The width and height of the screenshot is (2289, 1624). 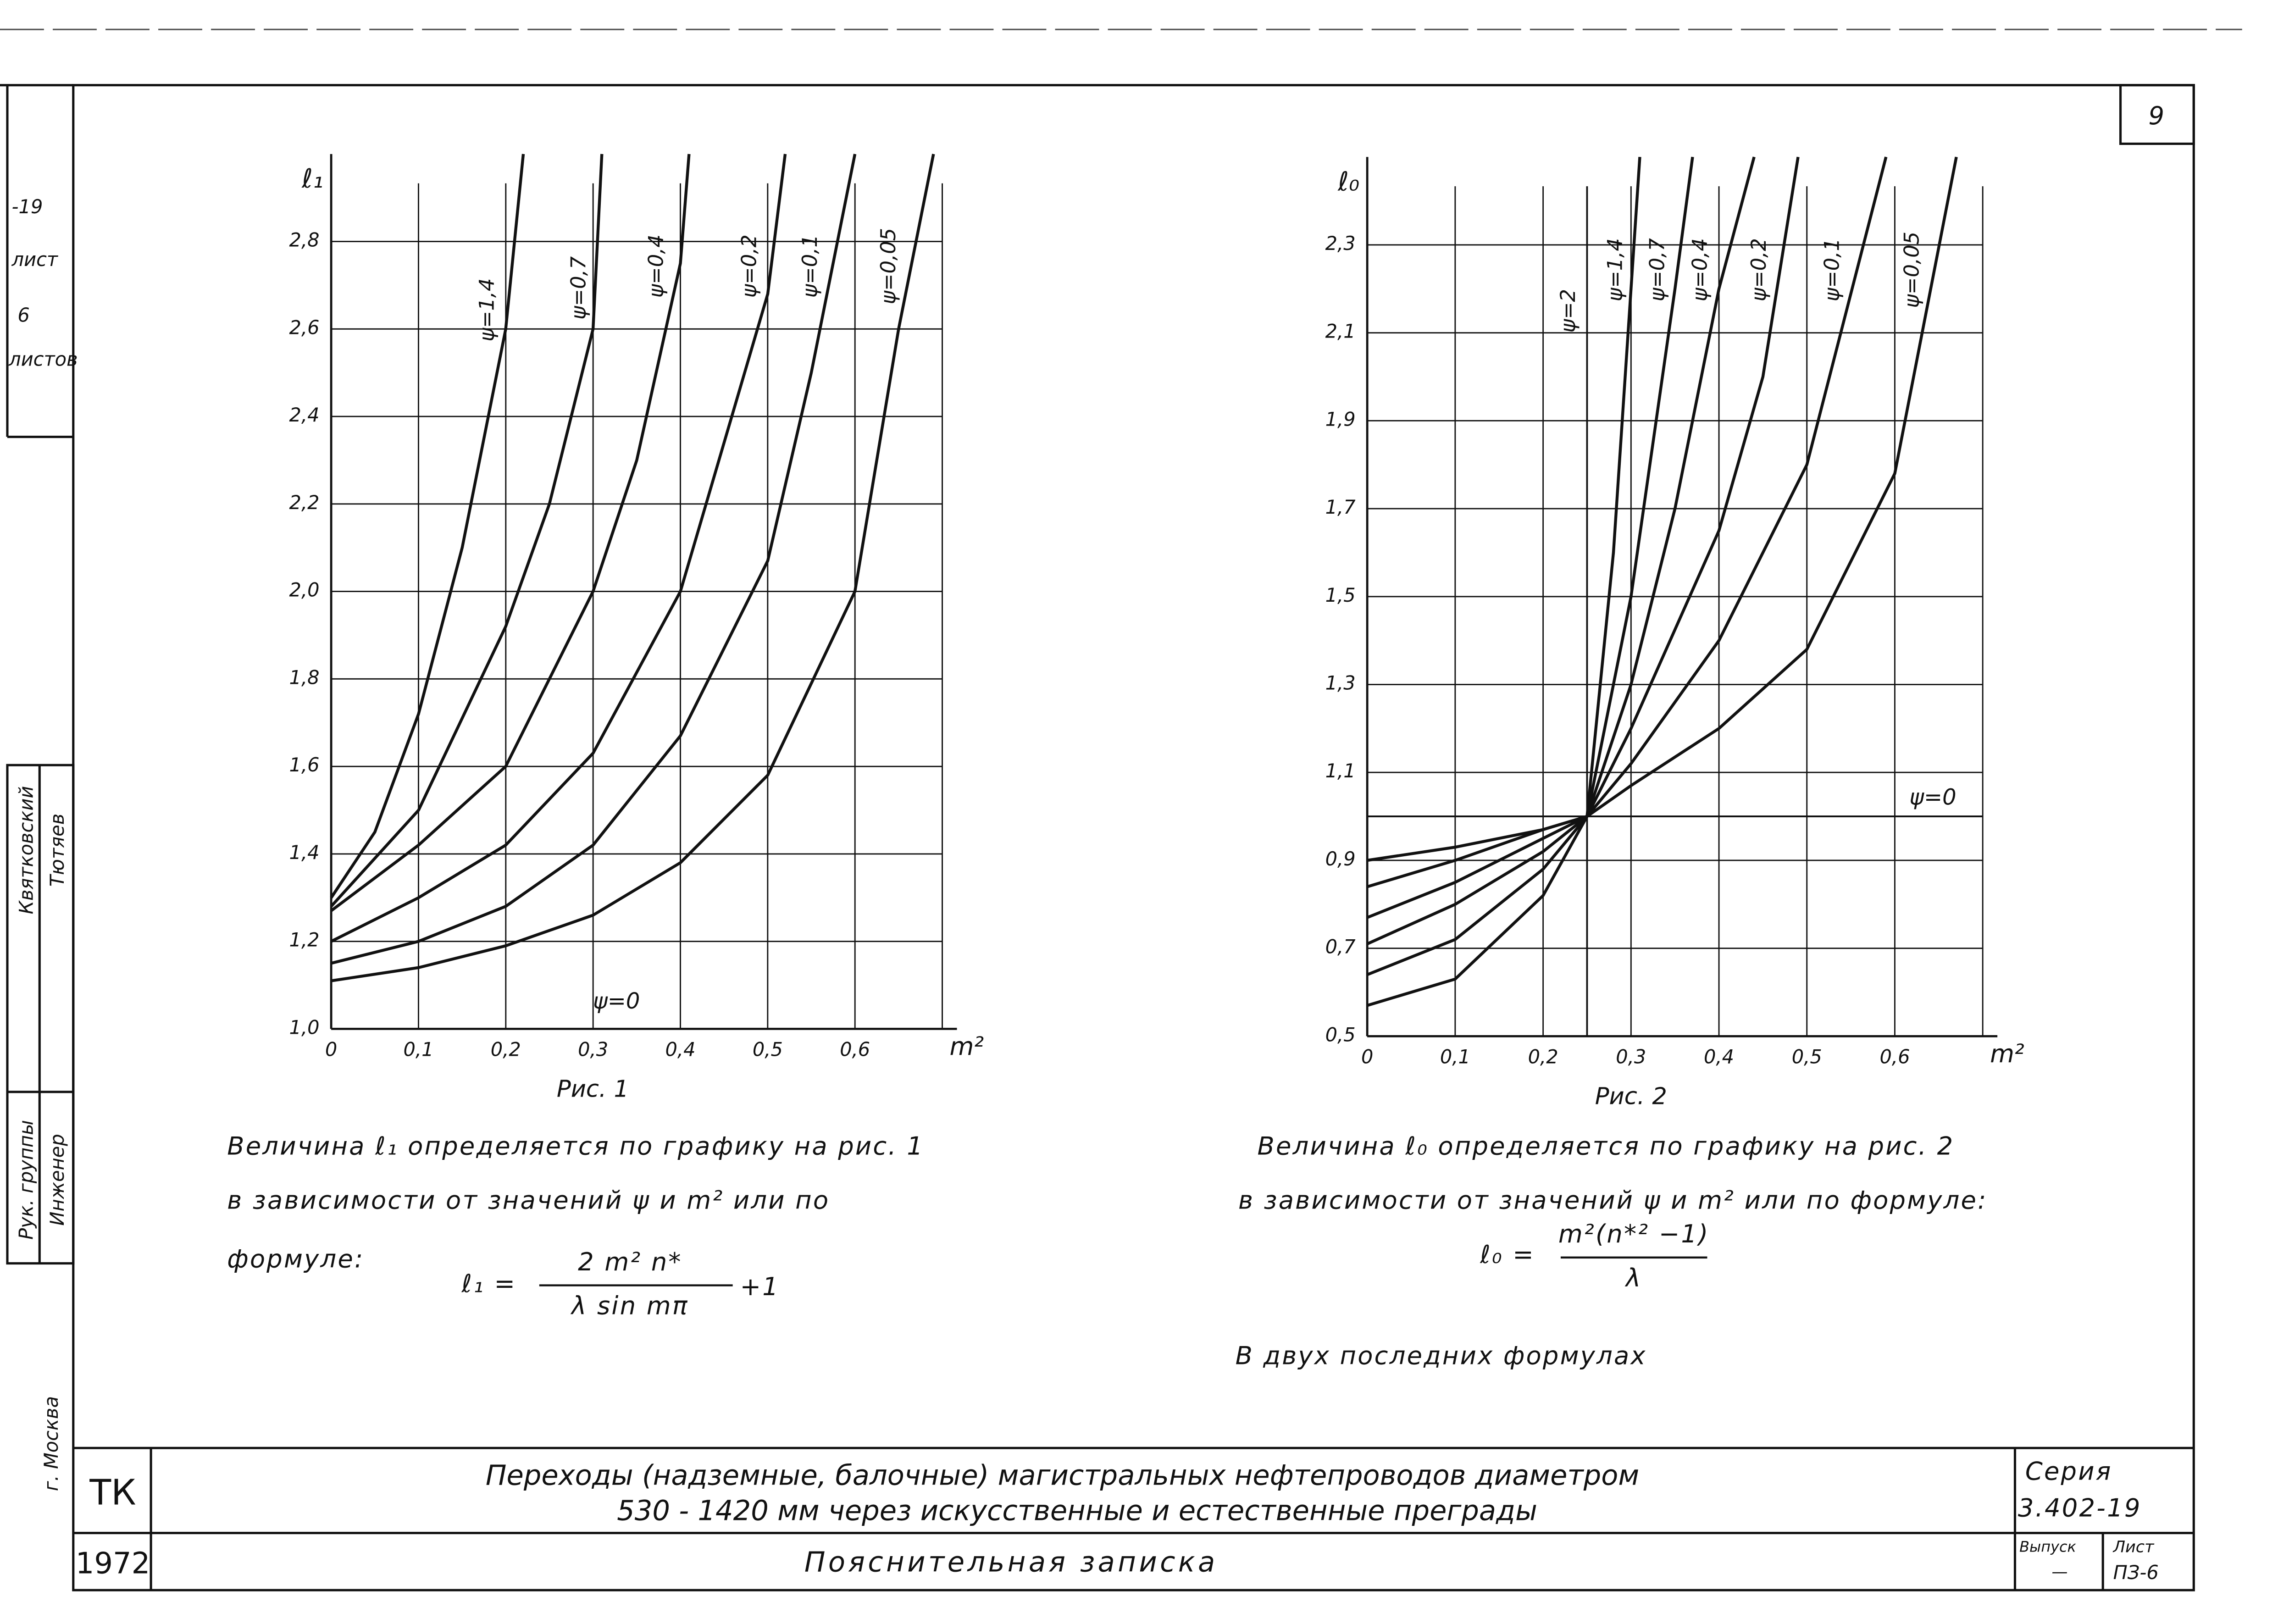 What do you see at coordinates (304, 502) in the screenshot?
I see `y-tick-label: 2,2` at bounding box center [304, 502].